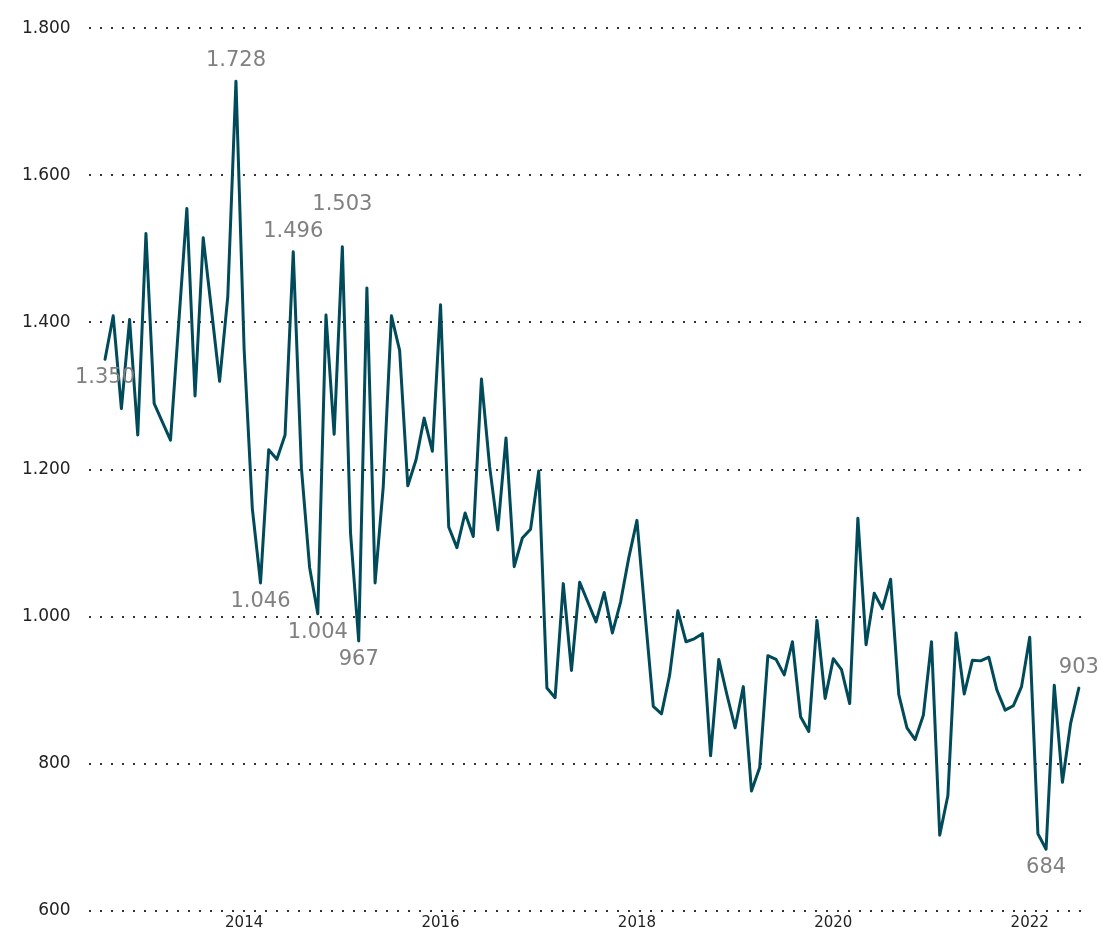 Image resolution: width=1101 pixels, height=941 pixels. What do you see at coordinates (46, 173) in the screenshot?
I see `y-tick-label: 1.600` at bounding box center [46, 173].